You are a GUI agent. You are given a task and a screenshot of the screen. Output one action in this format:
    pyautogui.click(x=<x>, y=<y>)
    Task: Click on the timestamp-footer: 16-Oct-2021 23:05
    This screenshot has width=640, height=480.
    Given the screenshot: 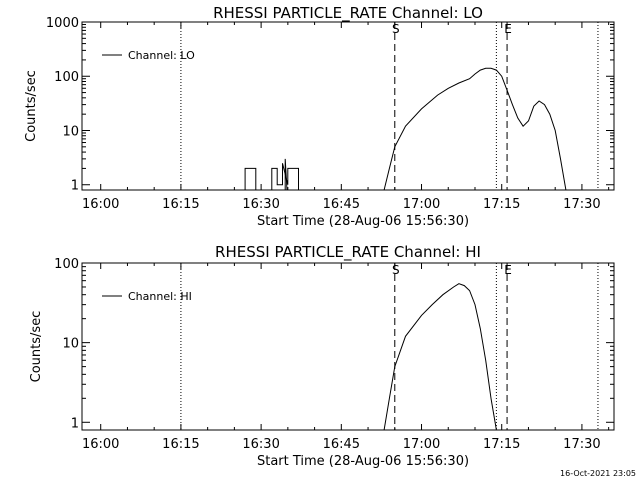 What is the action you would take?
    pyautogui.click(x=598, y=473)
    